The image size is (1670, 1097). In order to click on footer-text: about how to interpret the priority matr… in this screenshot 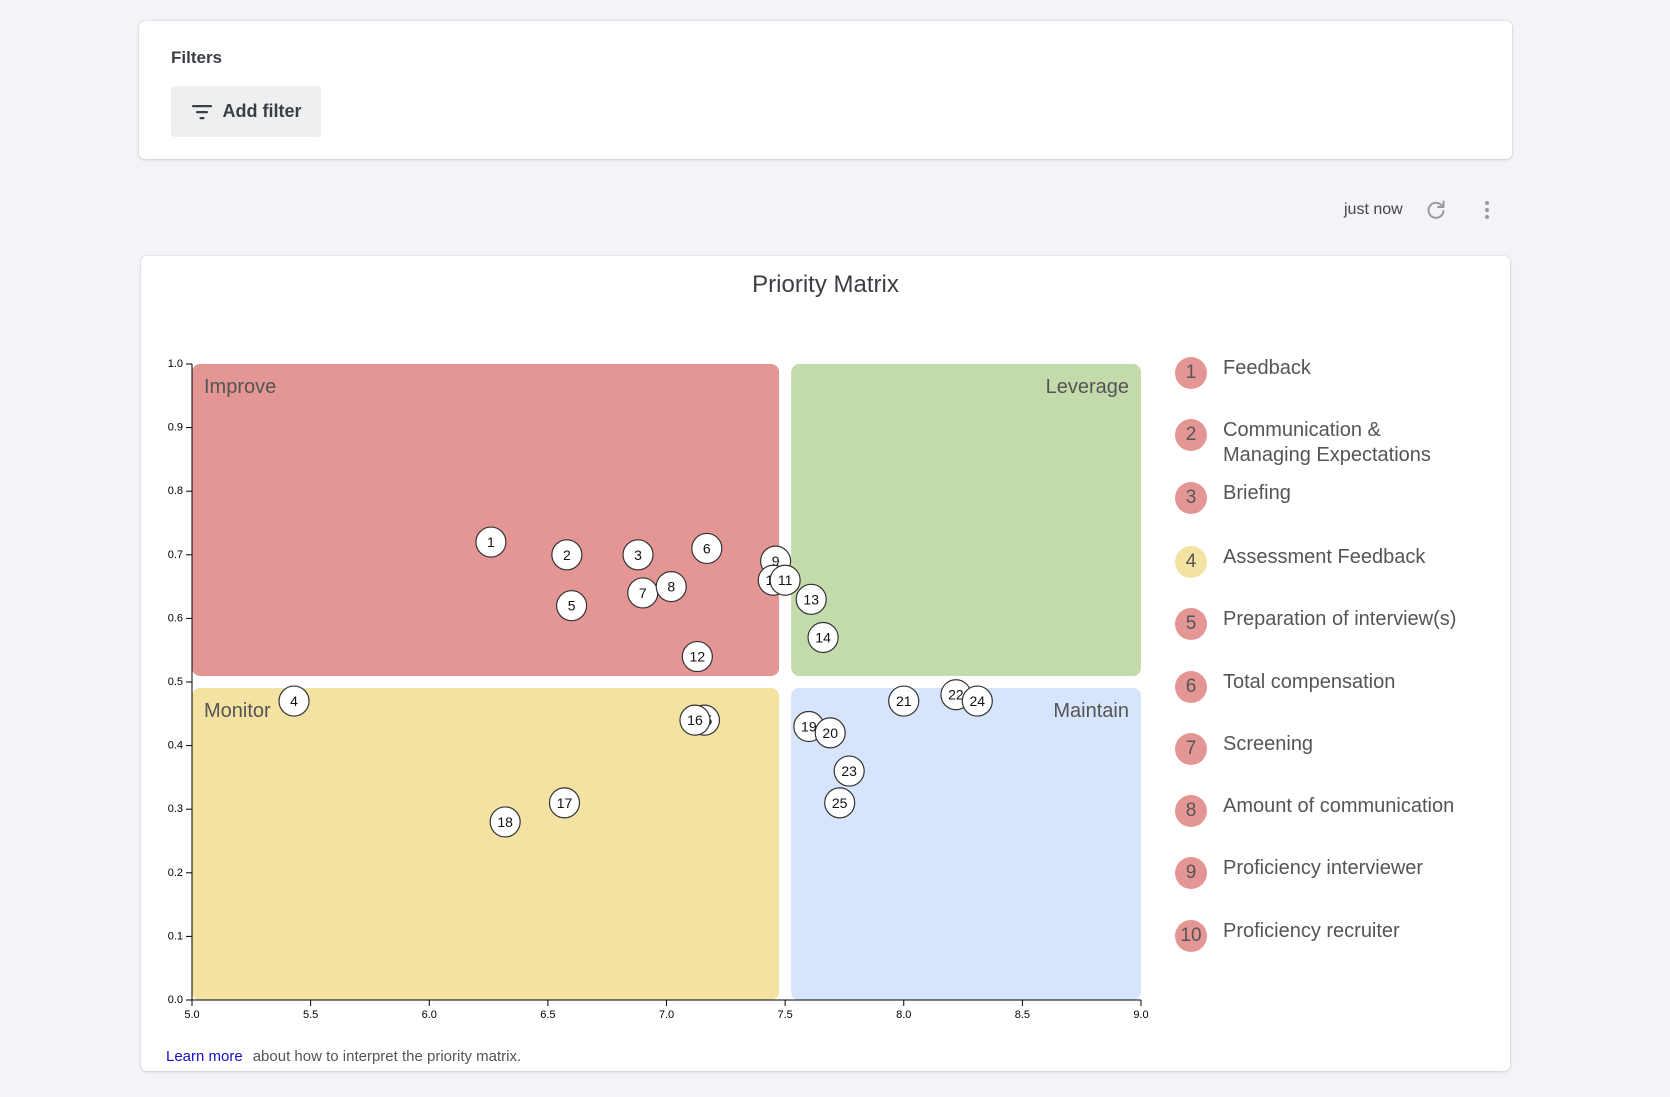, I will do `click(387, 1056)`.